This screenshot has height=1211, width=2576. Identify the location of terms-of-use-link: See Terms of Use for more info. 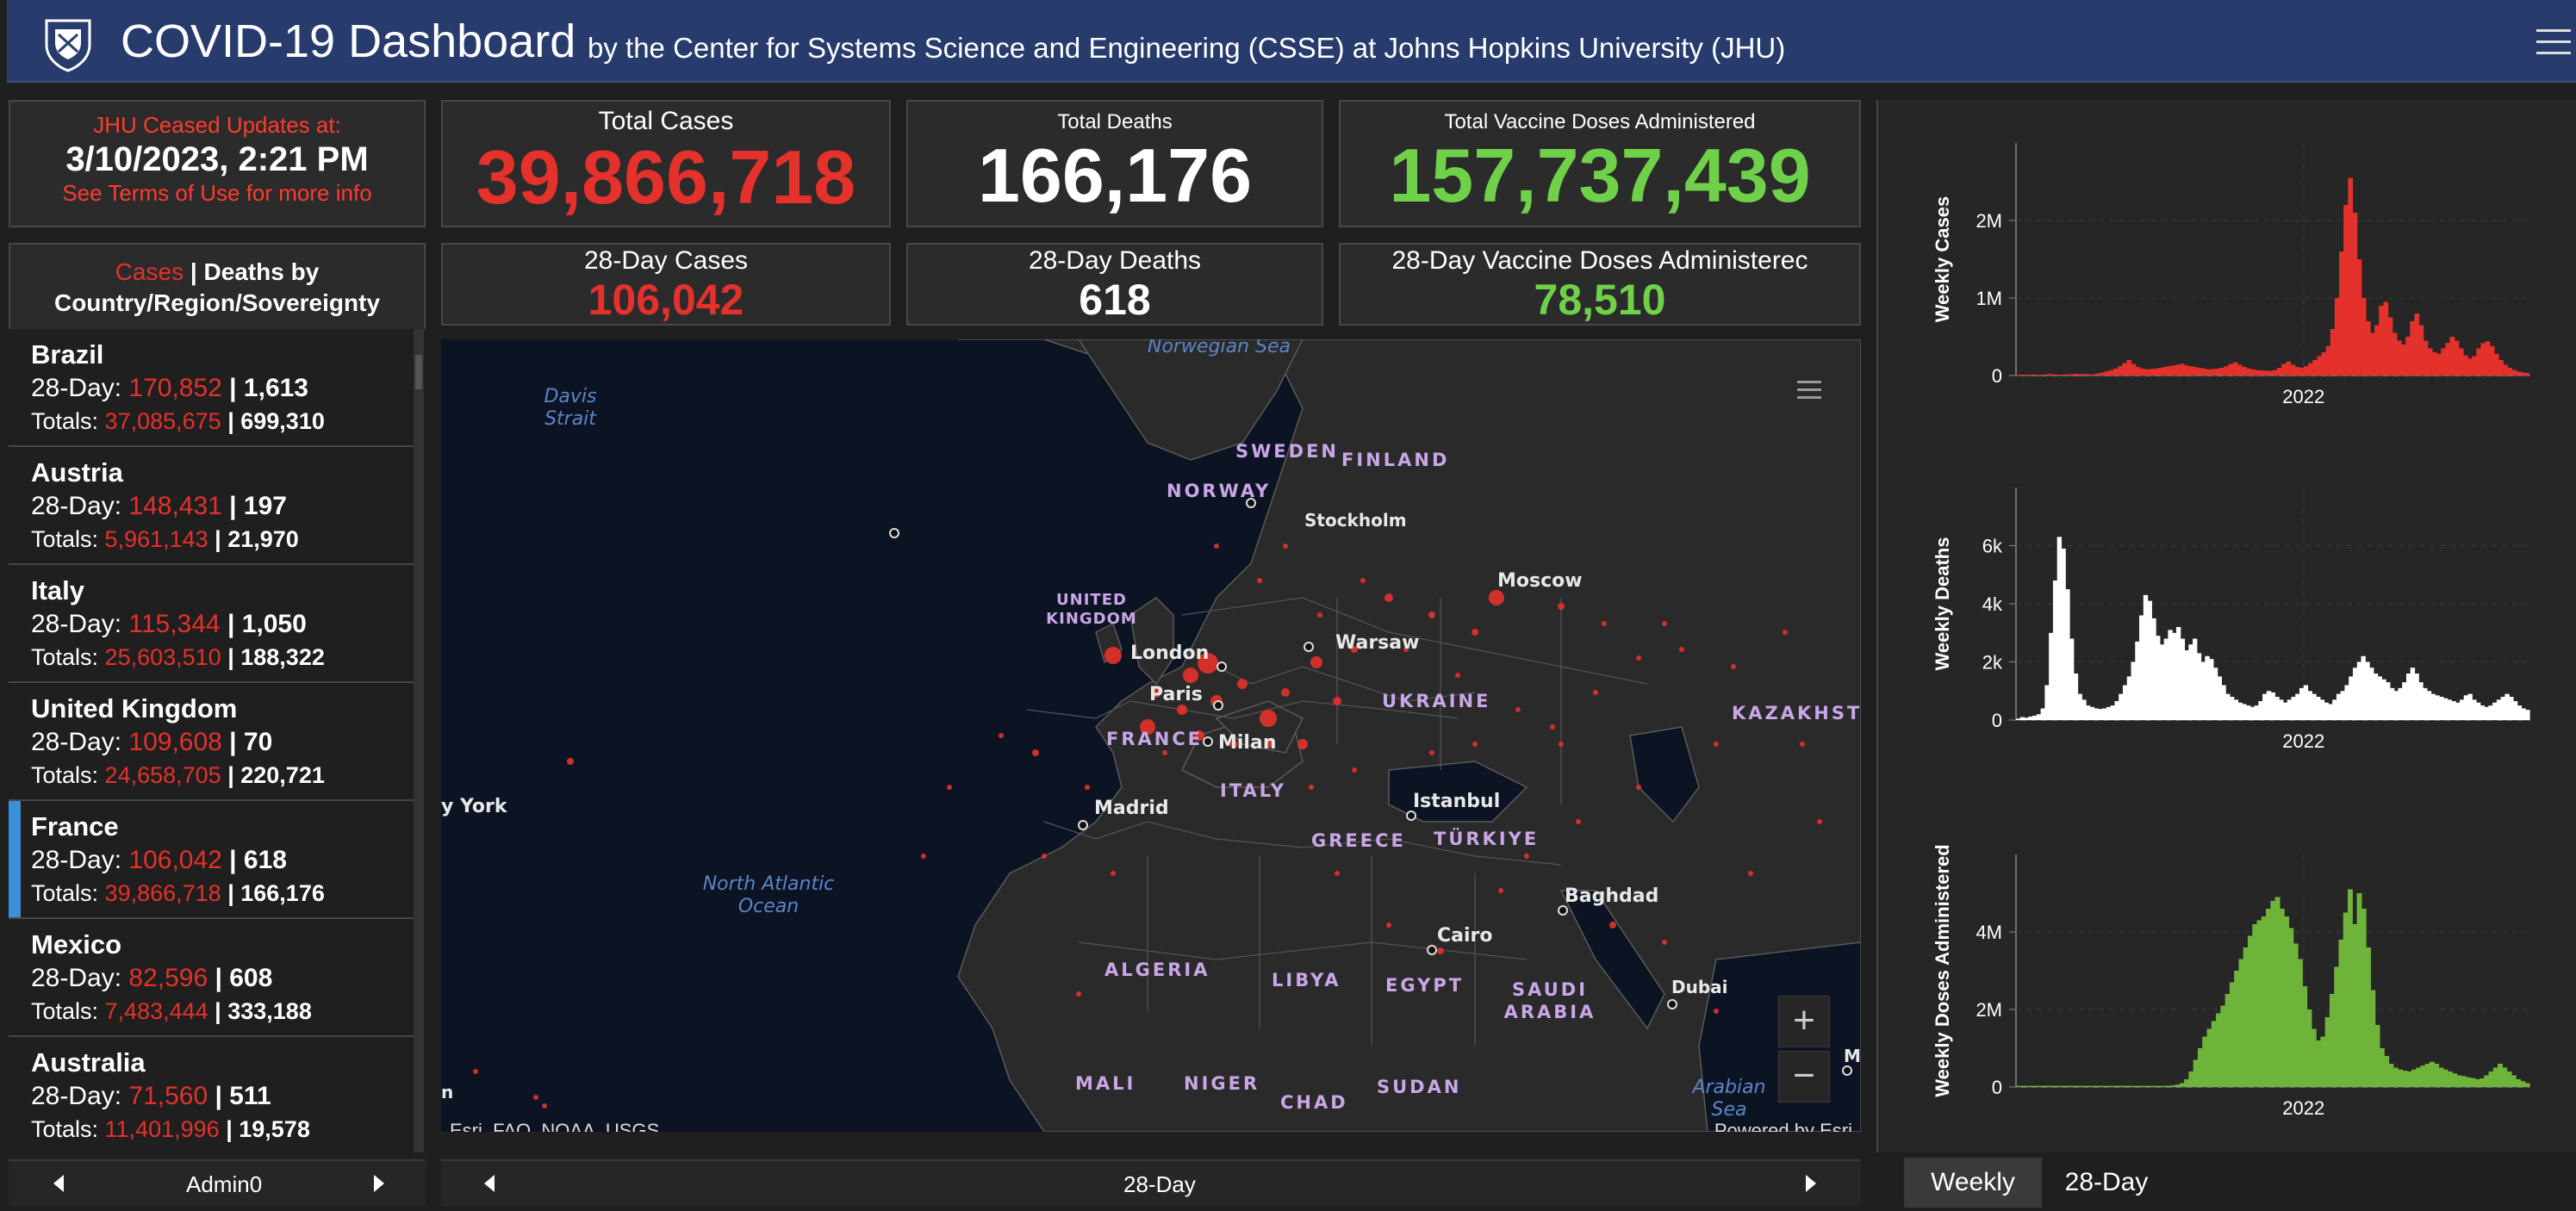
(217, 193).